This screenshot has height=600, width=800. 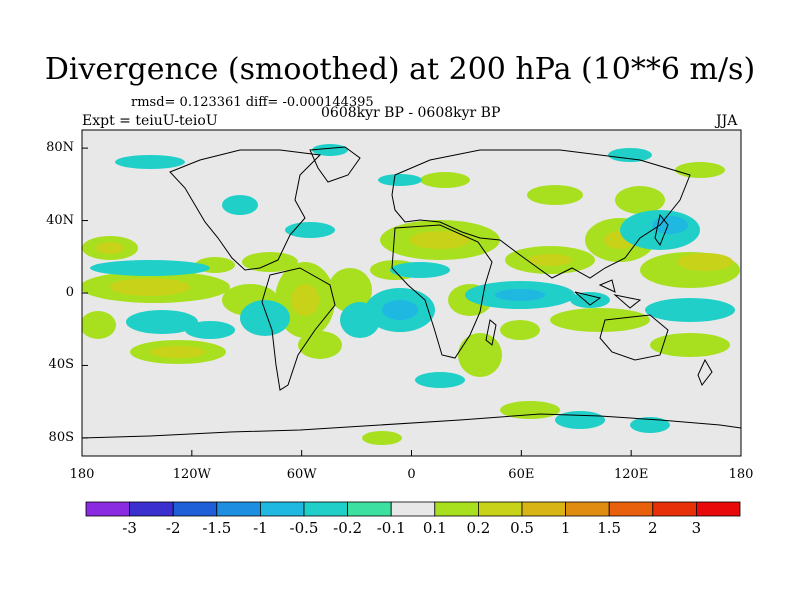 What do you see at coordinates (565, 528) in the screenshot?
I see `colorbar-label: 1` at bounding box center [565, 528].